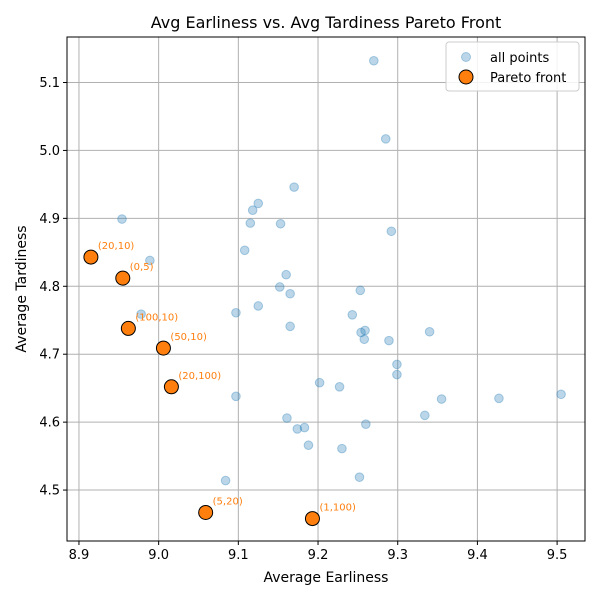 The image size is (600, 600). I want to click on y-tick-label: 4.6, so click(49, 423).